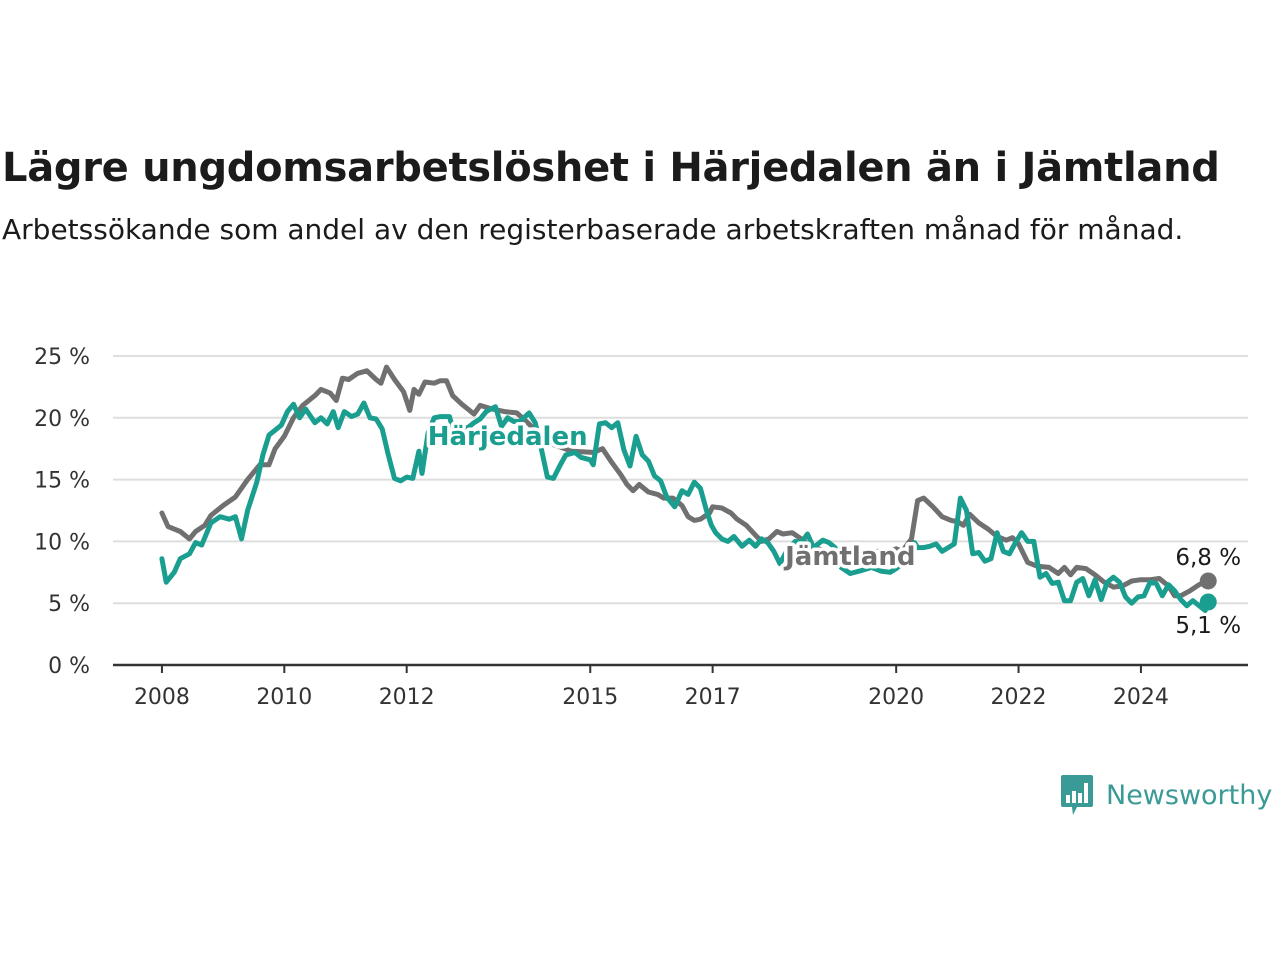  I want to click on y-tick-label: 0 %, so click(69, 666).